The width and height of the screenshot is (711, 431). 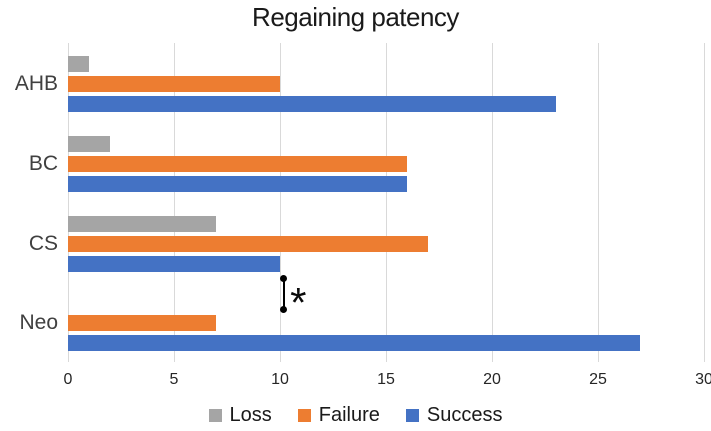 What do you see at coordinates (598, 379) in the screenshot?
I see `x-tick-label-25: 25` at bounding box center [598, 379].